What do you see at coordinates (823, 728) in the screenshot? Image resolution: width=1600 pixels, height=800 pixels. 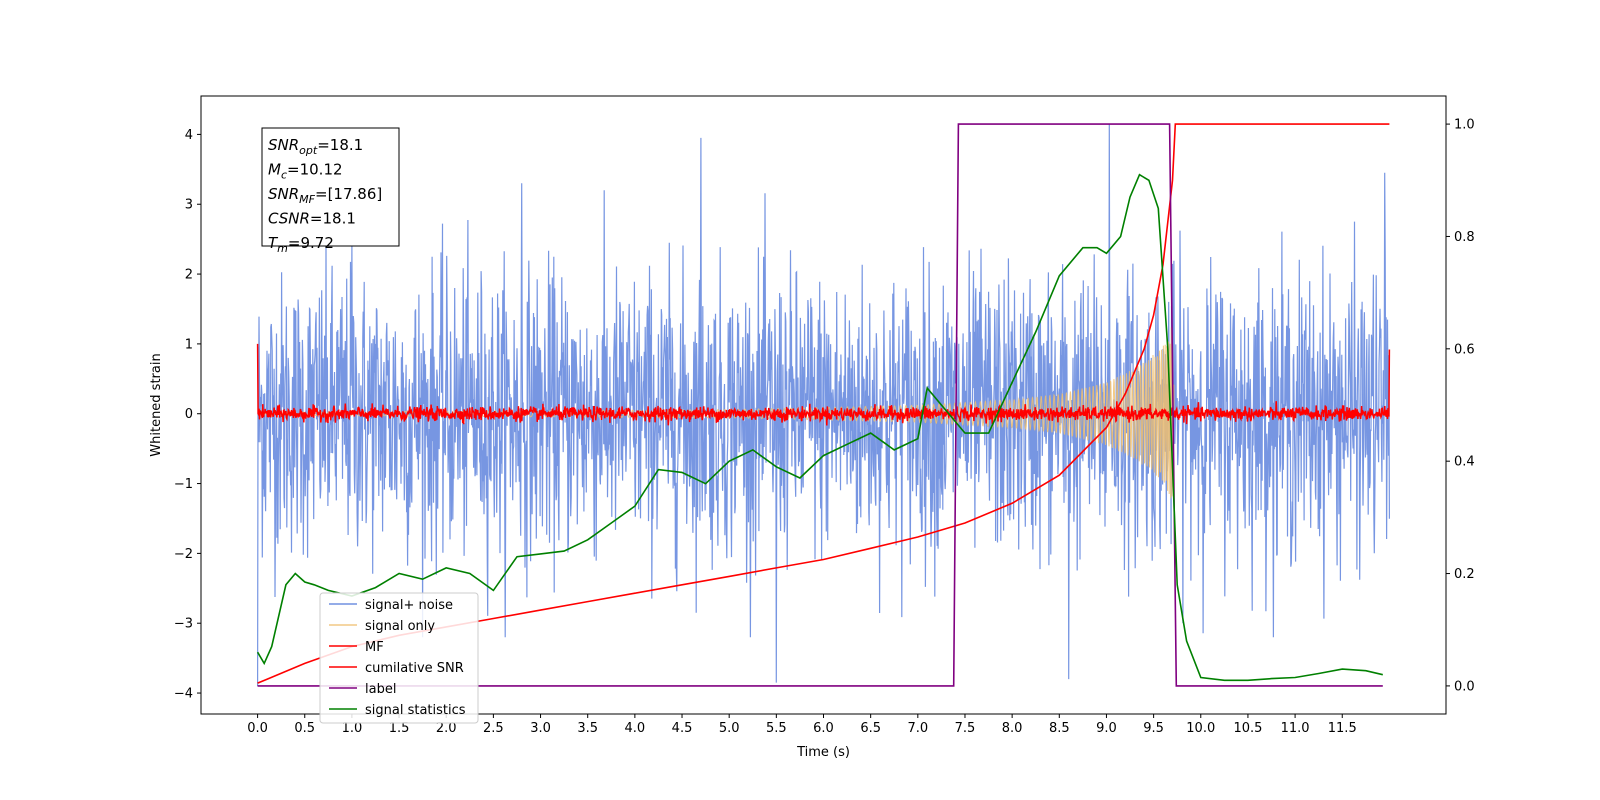 I see `x-tick-label: 6.0` at bounding box center [823, 728].